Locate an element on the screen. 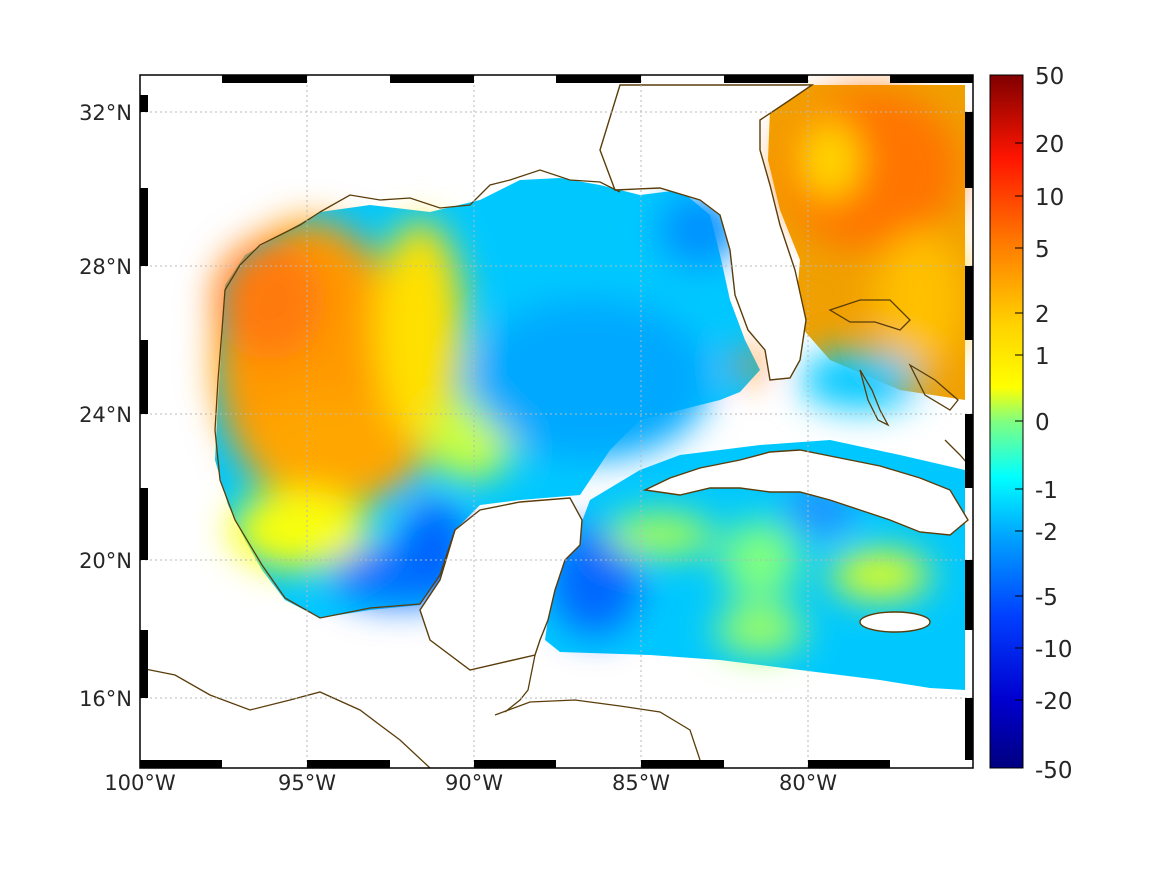 Image resolution: width=1167 pixels, height=875 pixels. louisiana-coastline is located at coordinates (470, 191).